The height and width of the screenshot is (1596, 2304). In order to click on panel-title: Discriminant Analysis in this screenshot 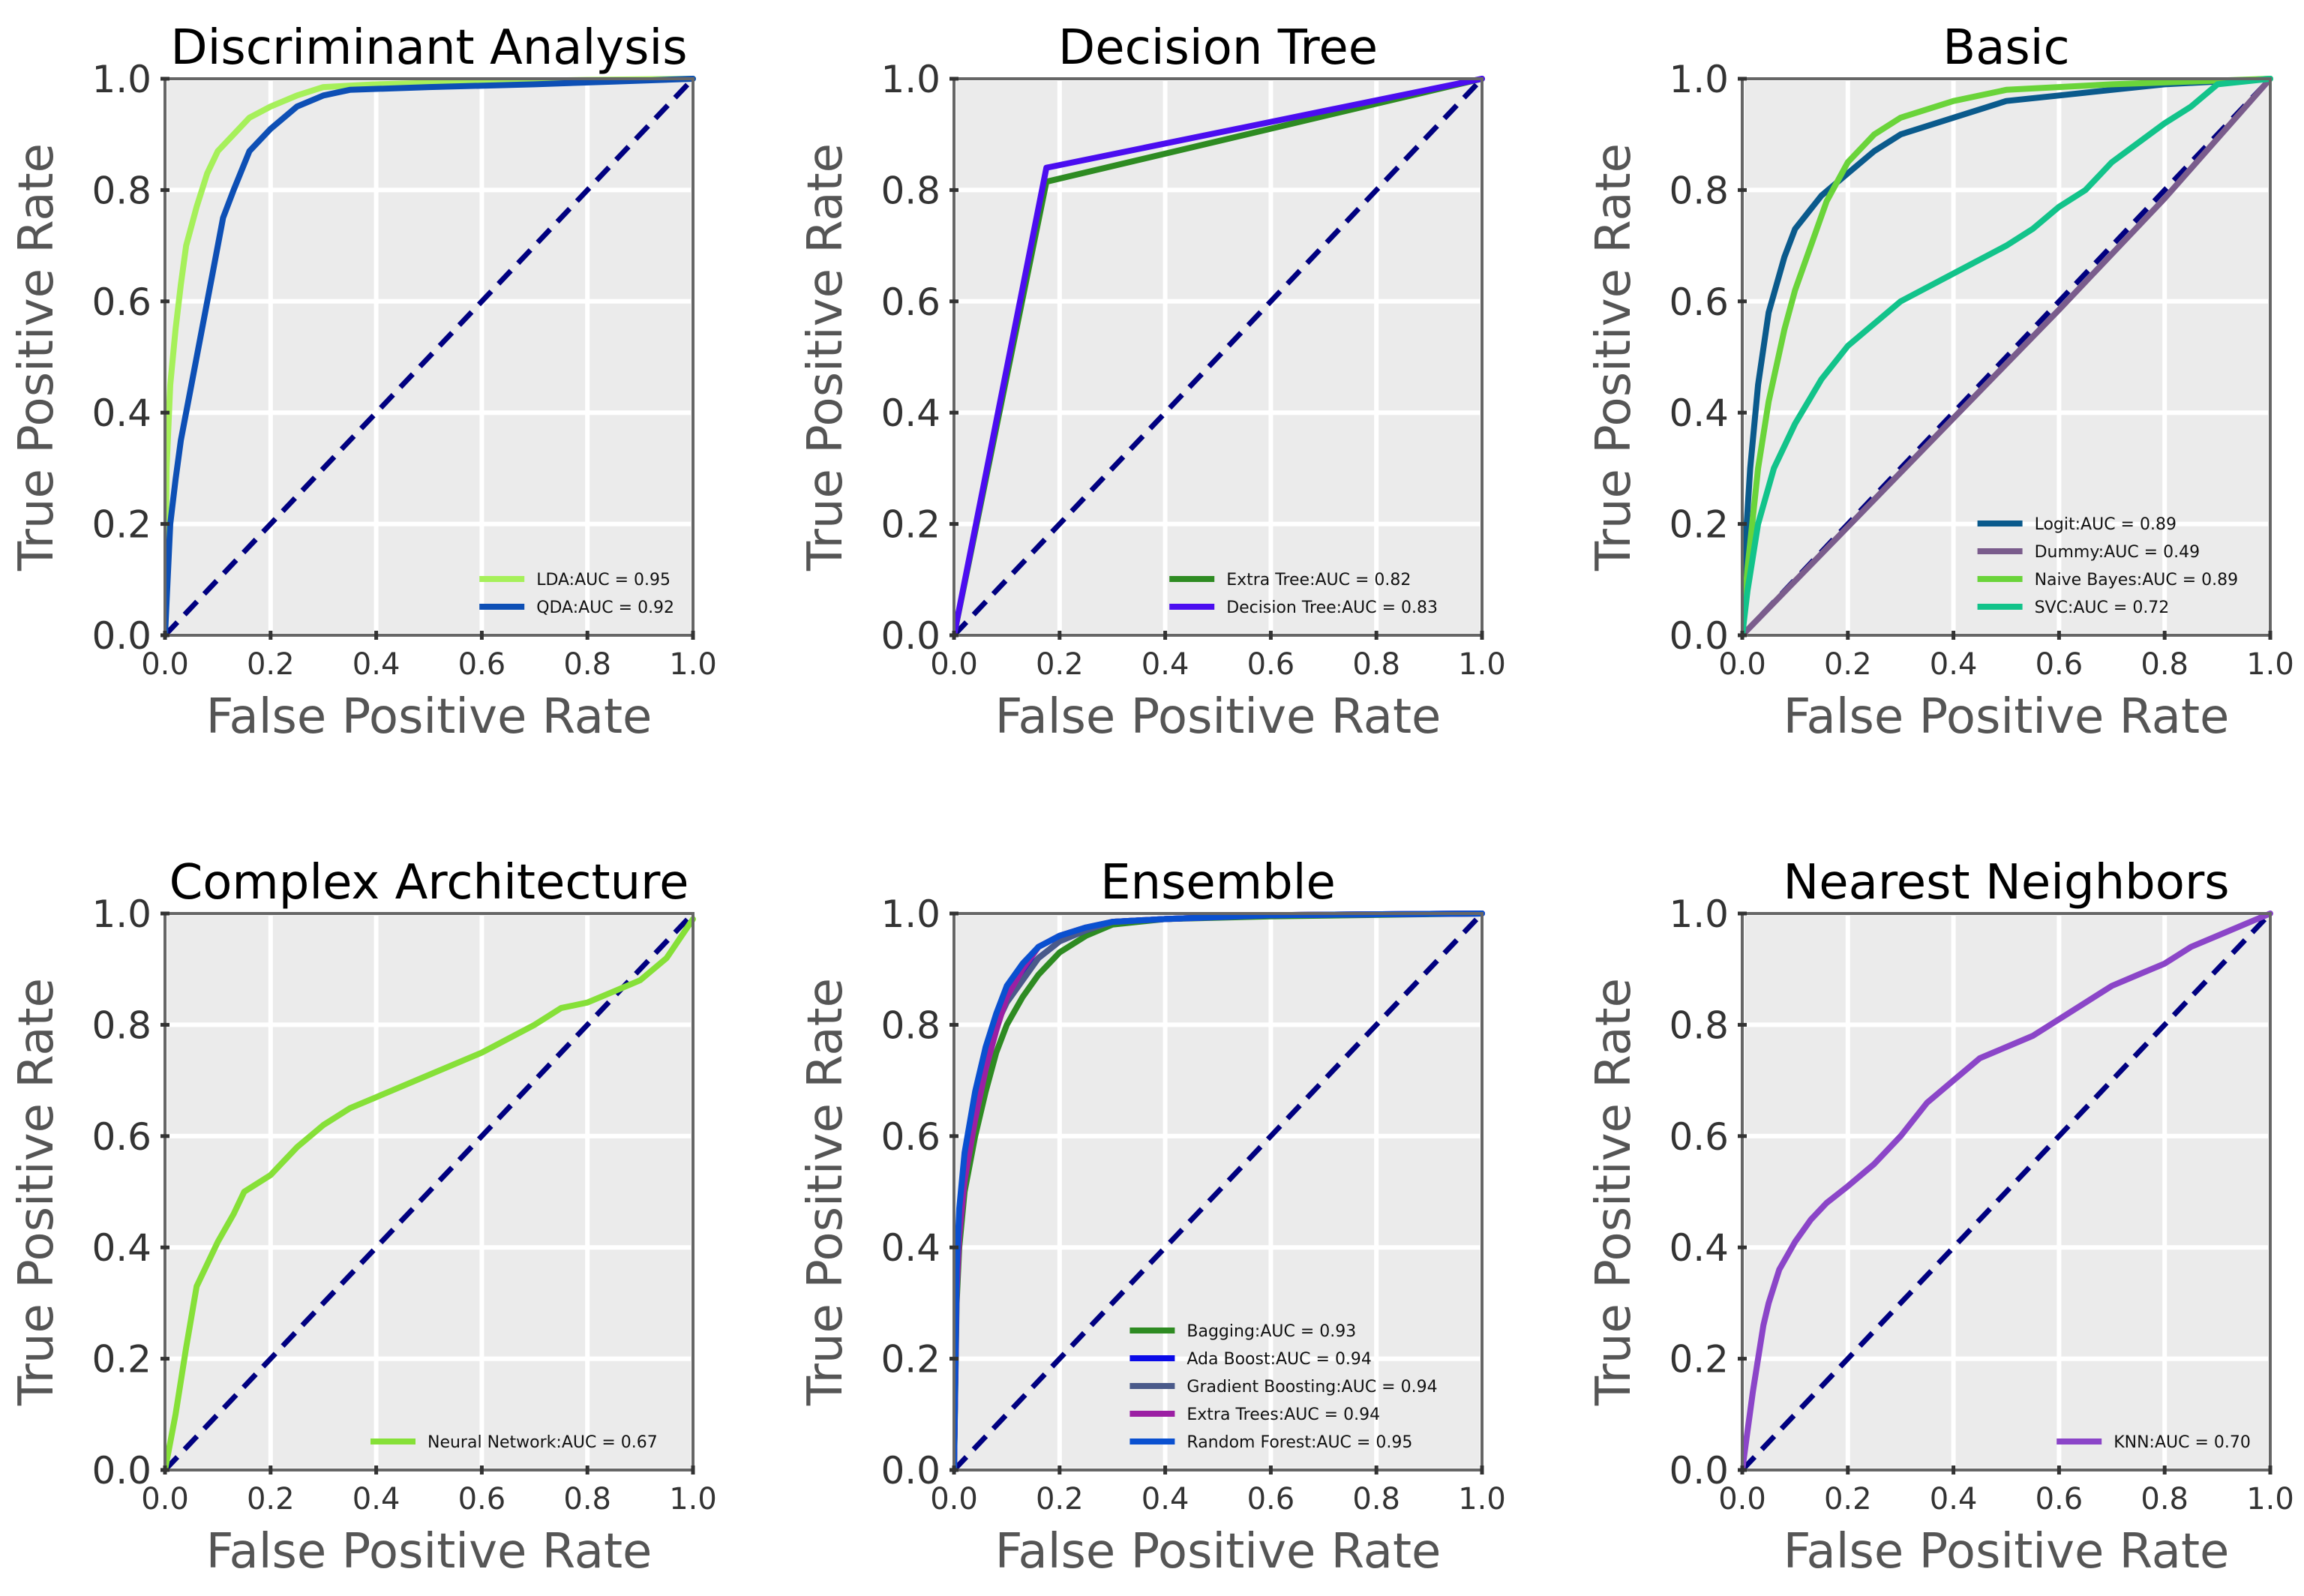, I will do `click(428, 48)`.